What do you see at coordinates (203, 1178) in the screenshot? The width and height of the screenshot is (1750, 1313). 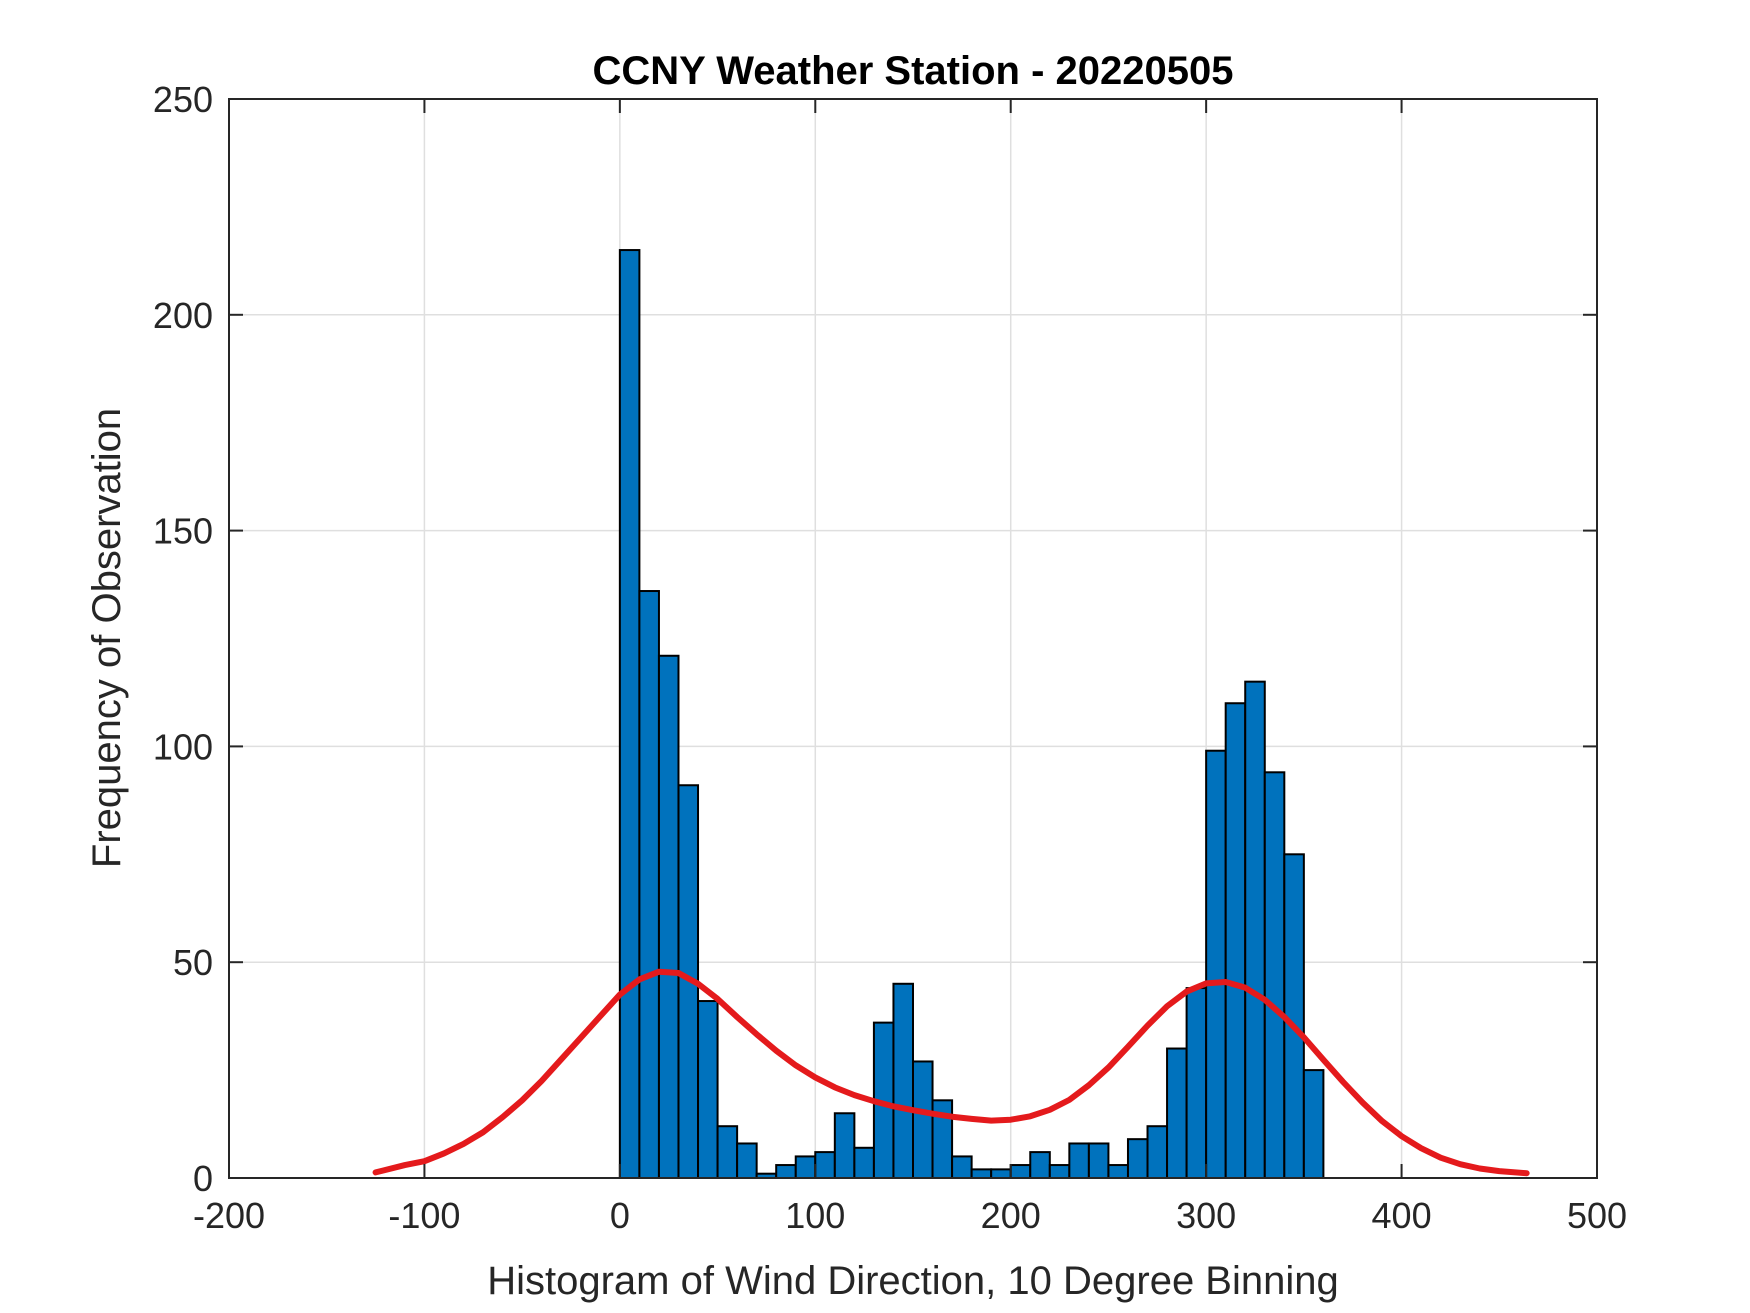 I see `y-tick-label: 0` at bounding box center [203, 1178].